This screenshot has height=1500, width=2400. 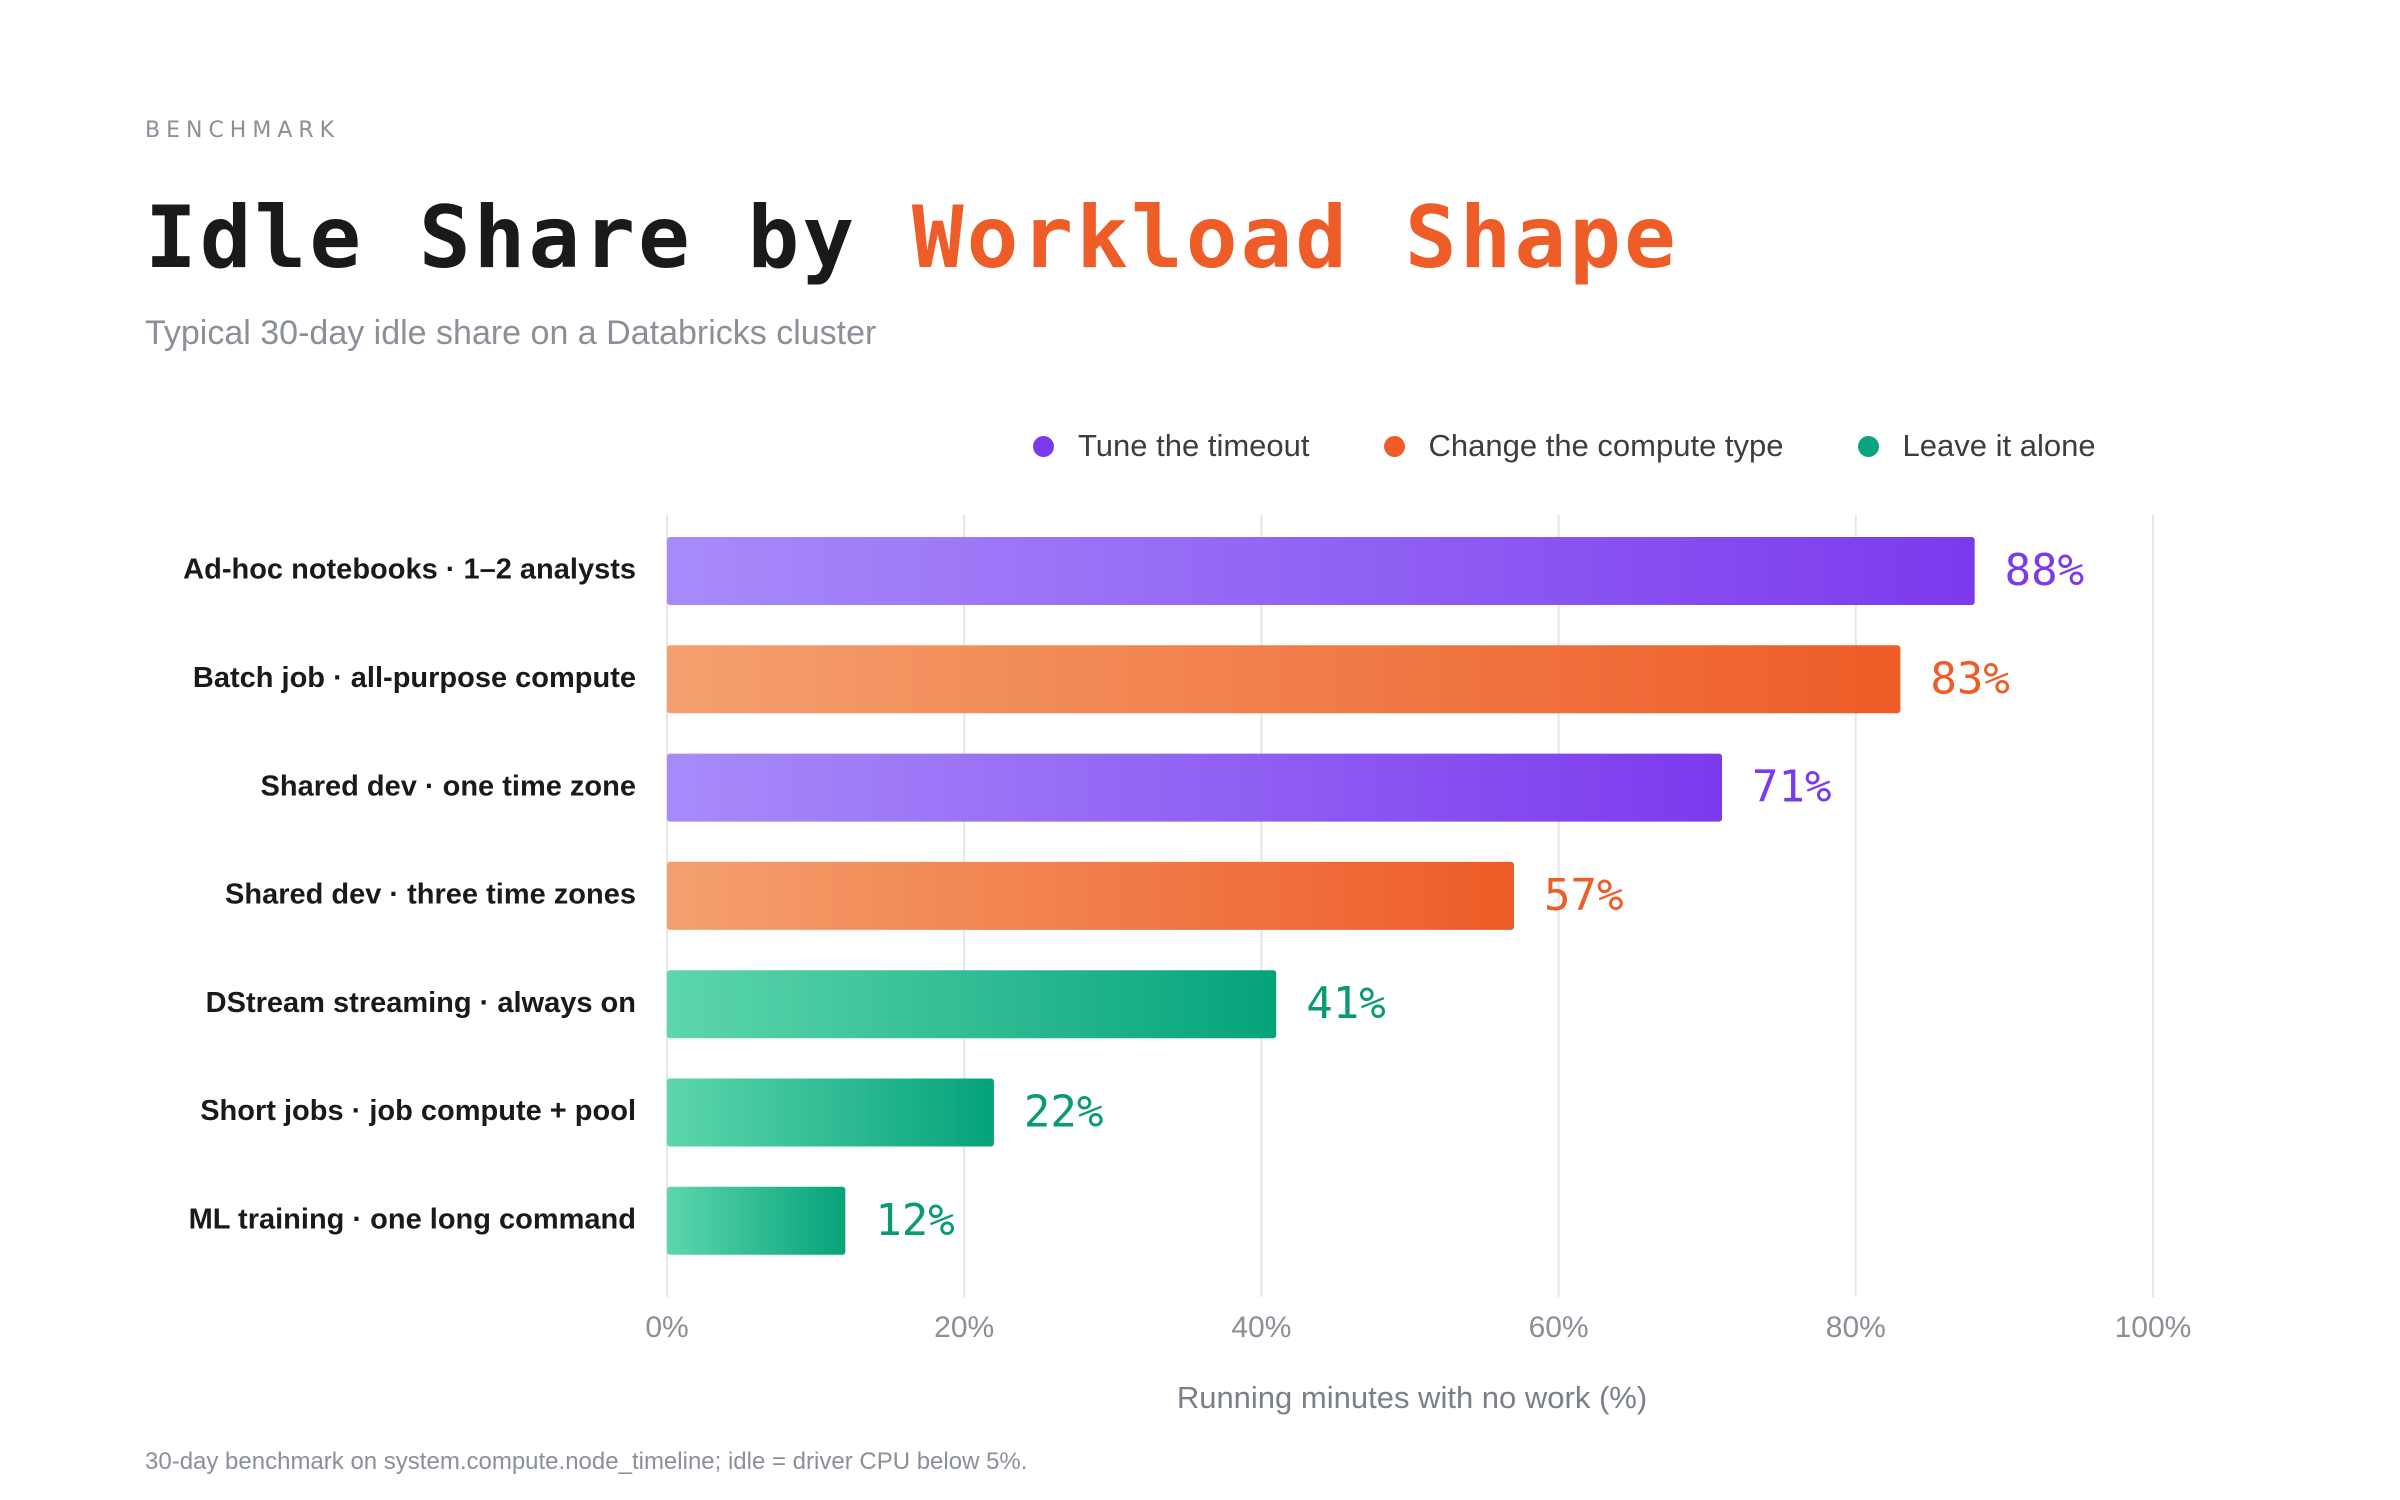 What do you see at coordinates (1345, 1003) in the screenshot?
I see `value-label: 41%` at bounding box center [1345, 1003].